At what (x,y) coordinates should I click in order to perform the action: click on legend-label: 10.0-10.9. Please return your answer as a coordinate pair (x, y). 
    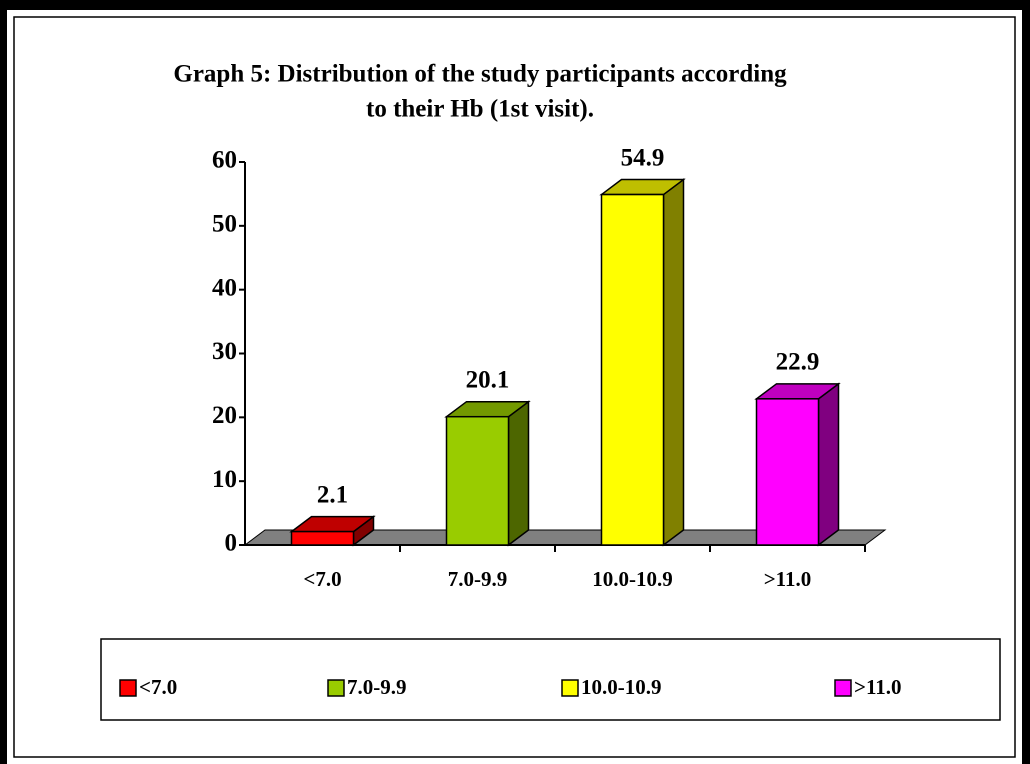
    Looking at the image, I should click on (621, 687).